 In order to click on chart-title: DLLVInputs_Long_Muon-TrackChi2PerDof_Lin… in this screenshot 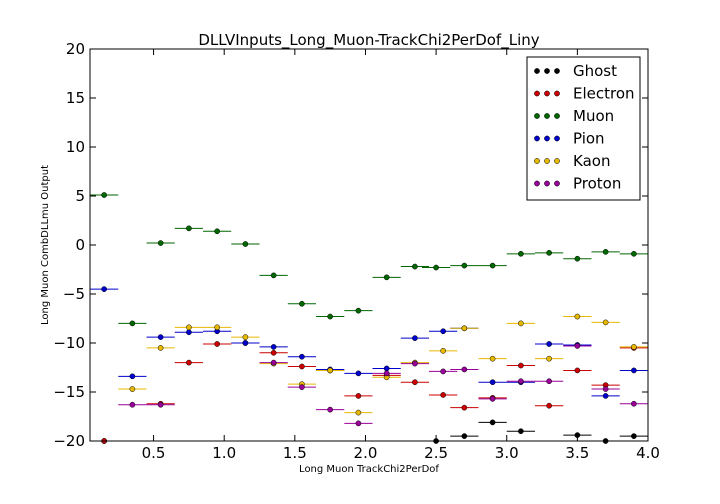, I will do `click(368, 40)`.